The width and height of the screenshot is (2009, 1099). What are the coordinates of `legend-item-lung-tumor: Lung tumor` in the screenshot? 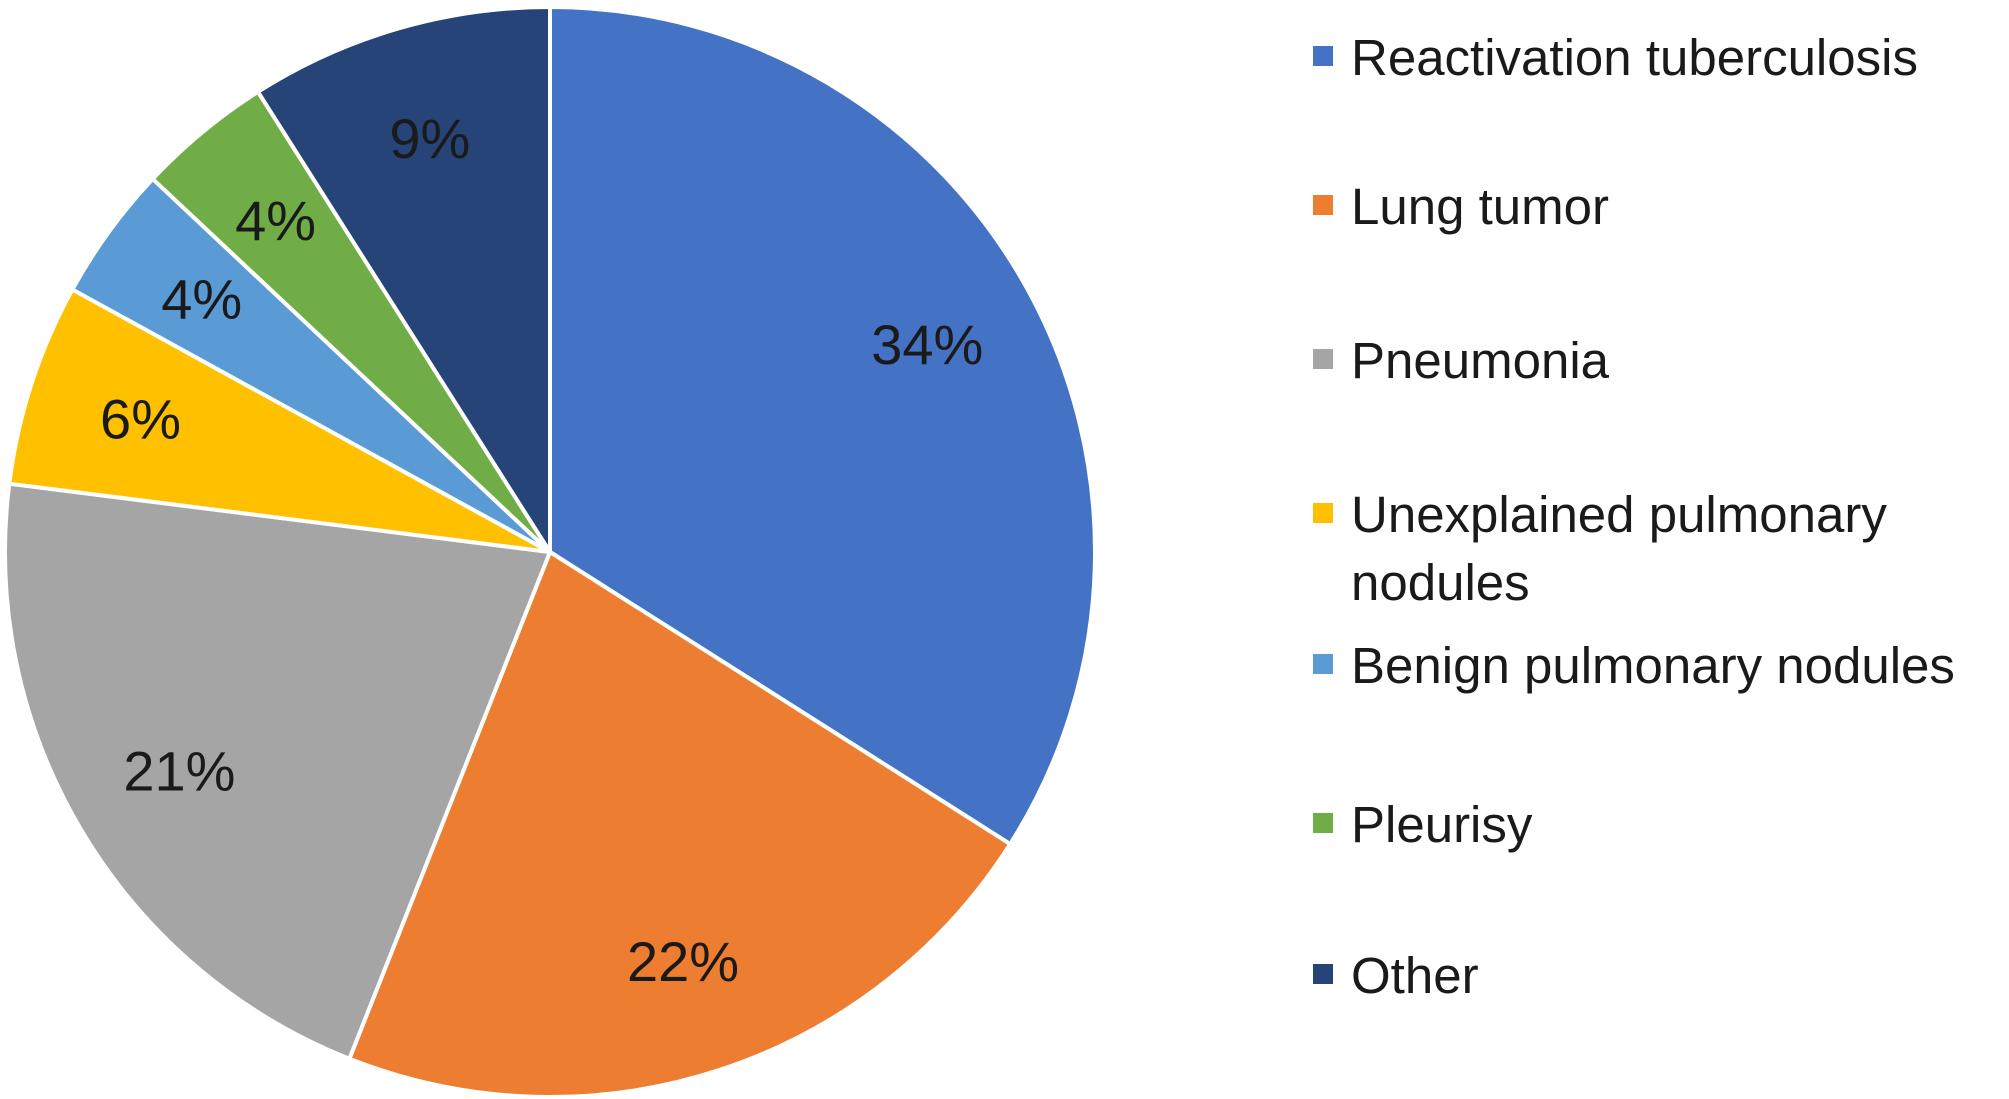 It's located at (1652, 207).